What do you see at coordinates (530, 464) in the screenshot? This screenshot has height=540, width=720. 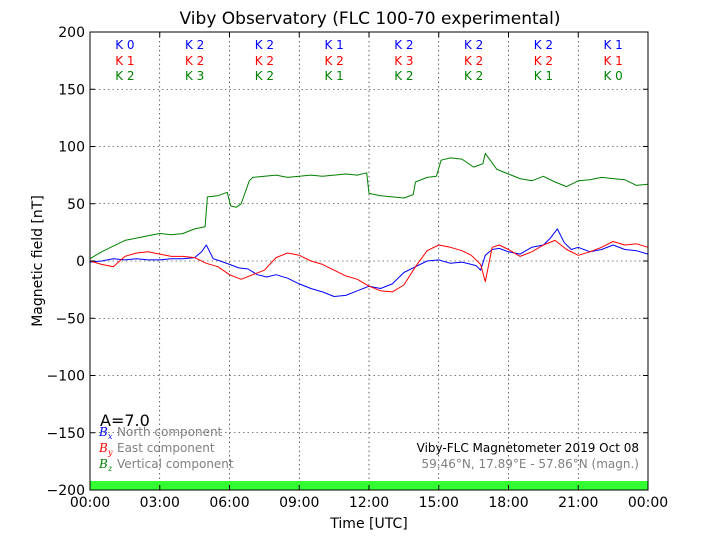 I see `location-text: 59.46°N, 17.89°E - 57.86°N (magn.)` at bounding box center [530, 464].